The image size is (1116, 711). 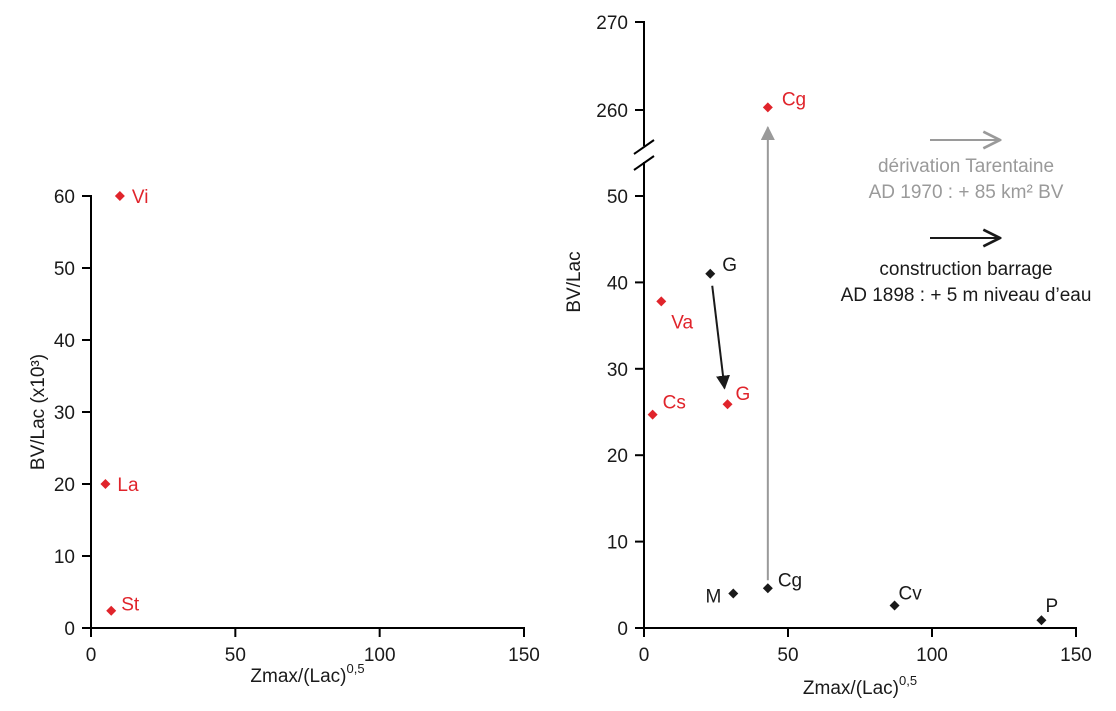 I want to click on left-y-tick-label: 60, so click(x=64, y=197).